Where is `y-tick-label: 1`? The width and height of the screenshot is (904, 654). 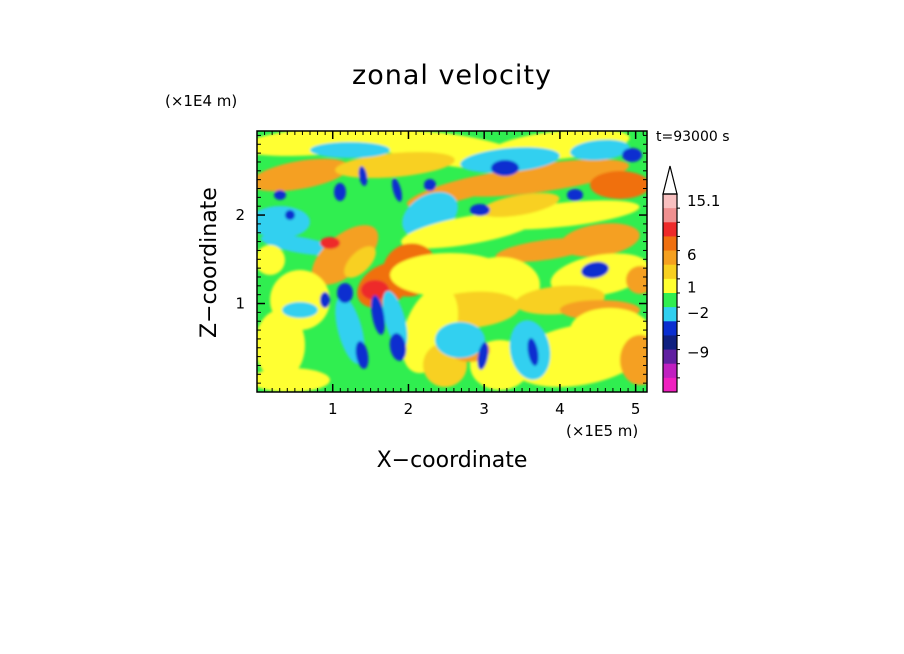 y-tick-label: 1 is located at coordinates (240, 304).